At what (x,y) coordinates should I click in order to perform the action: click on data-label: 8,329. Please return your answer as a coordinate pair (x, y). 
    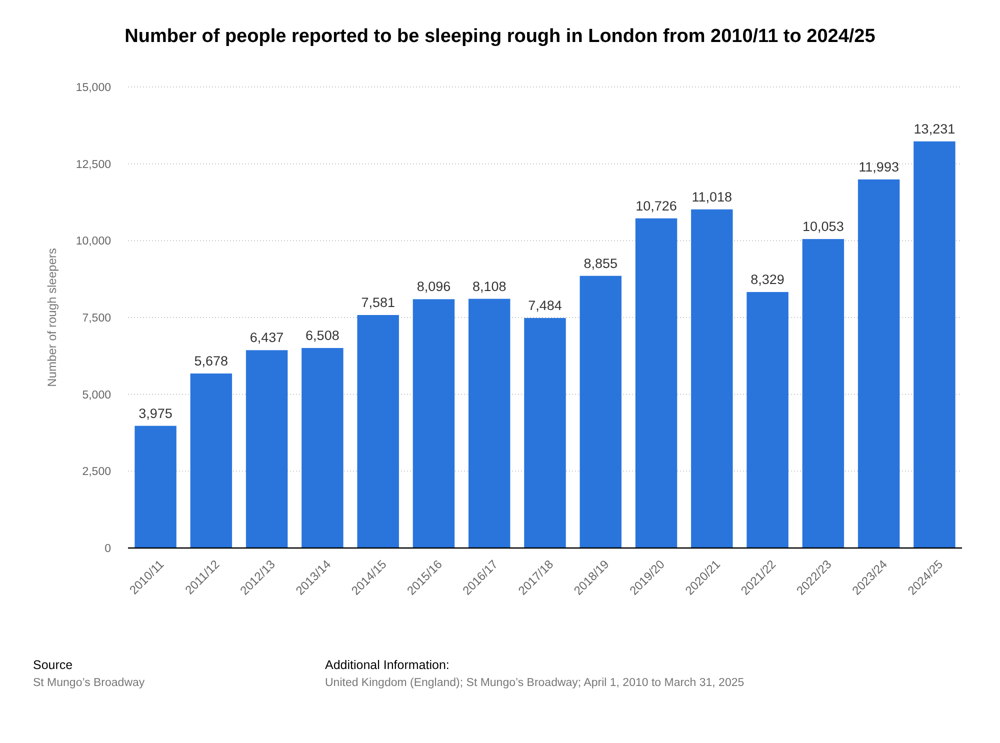
    Looking at the image, I should click on (767, 280).